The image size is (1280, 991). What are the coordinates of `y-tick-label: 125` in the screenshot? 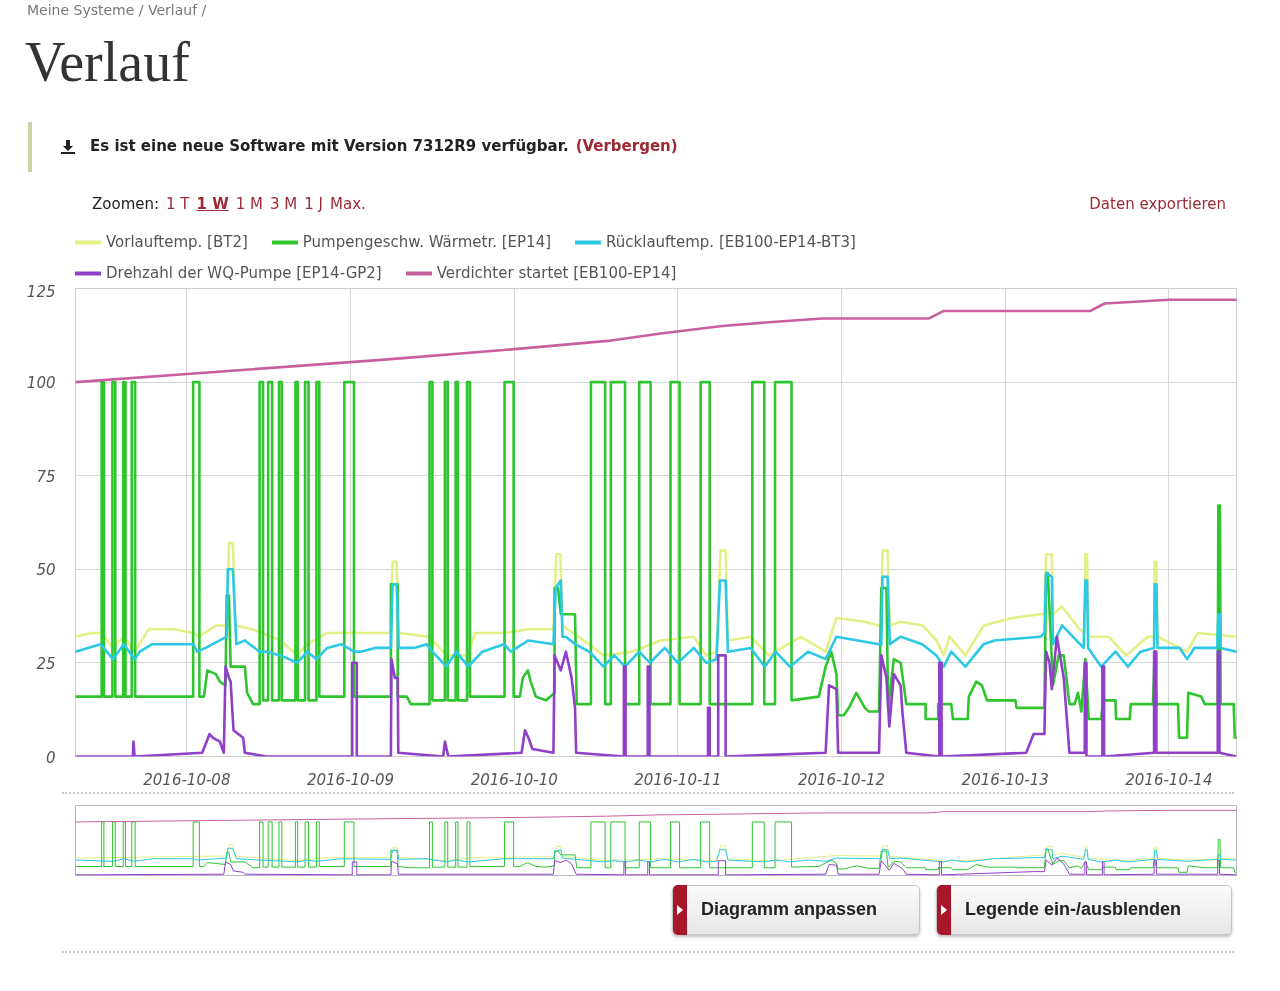 It's located at (41, 291).